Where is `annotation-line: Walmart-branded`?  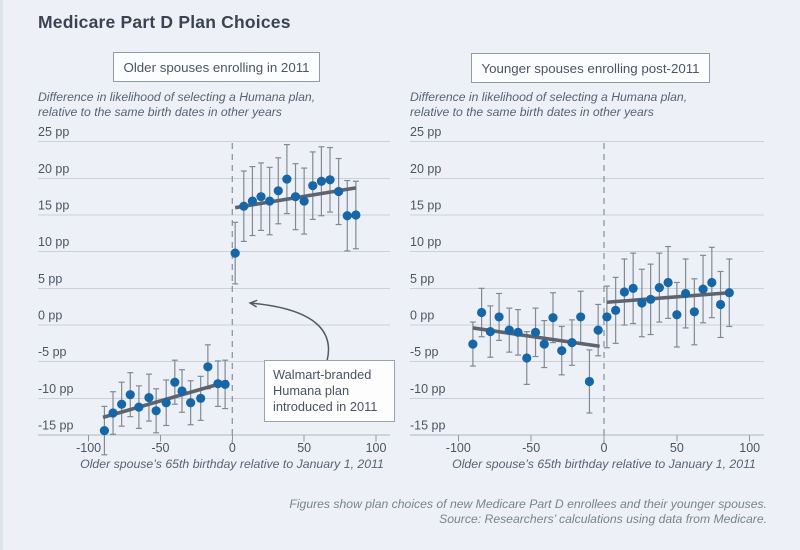
annotation-line: Walmart-branded is located at coordinates (322, 374).